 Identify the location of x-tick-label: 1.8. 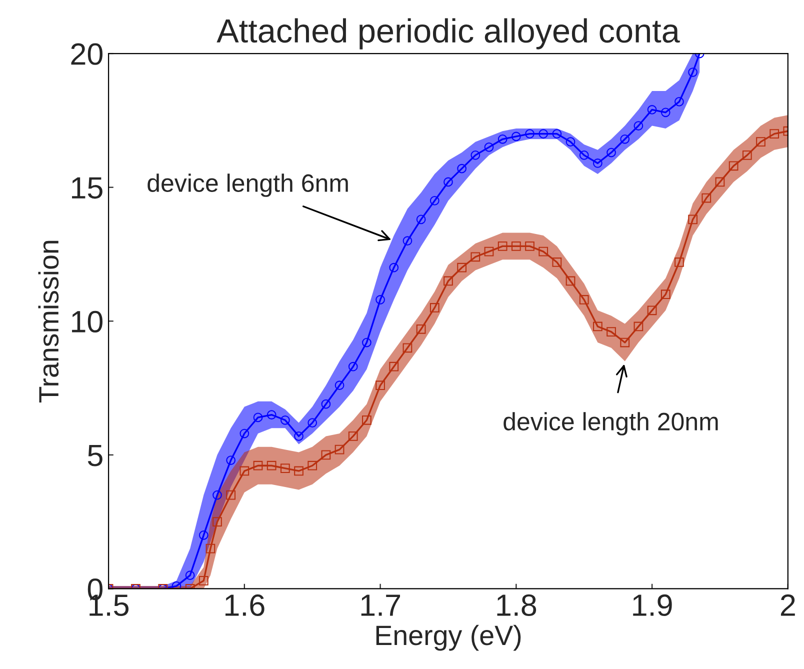
(516, 605).